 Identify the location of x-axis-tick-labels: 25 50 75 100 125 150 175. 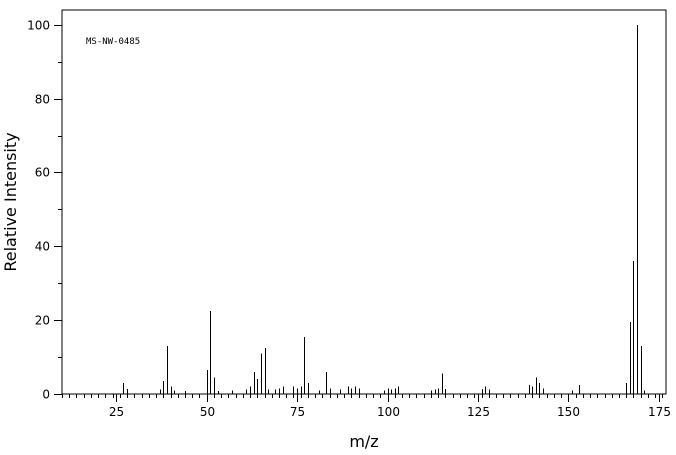
(390, 412).